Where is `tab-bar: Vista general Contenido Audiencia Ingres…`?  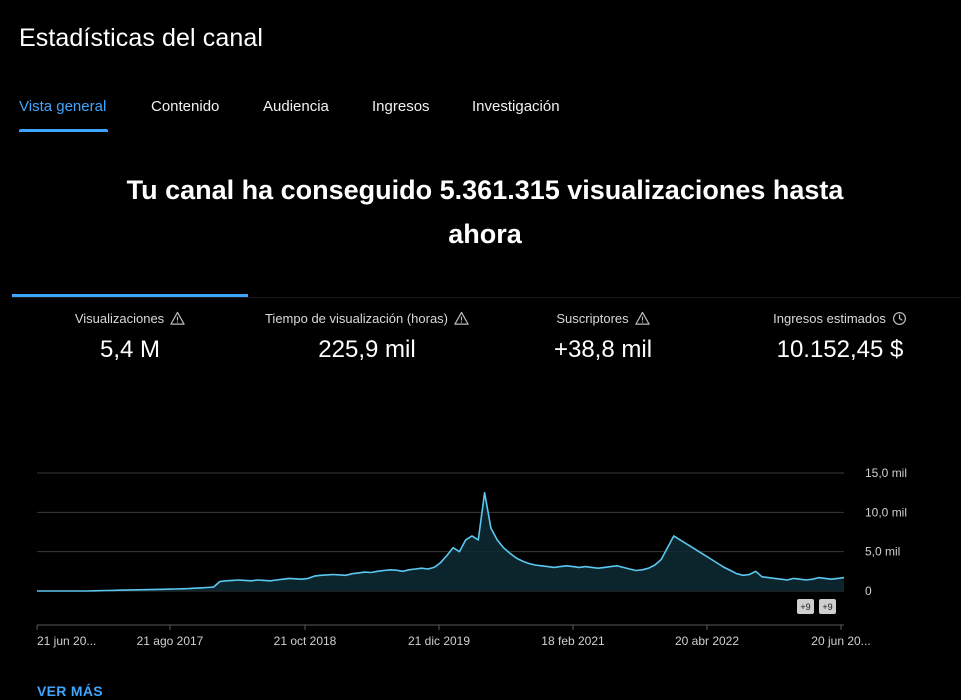
tab-bar: Vista general Contenido Audiencia Ingres… is located at coordinates (480, 112).